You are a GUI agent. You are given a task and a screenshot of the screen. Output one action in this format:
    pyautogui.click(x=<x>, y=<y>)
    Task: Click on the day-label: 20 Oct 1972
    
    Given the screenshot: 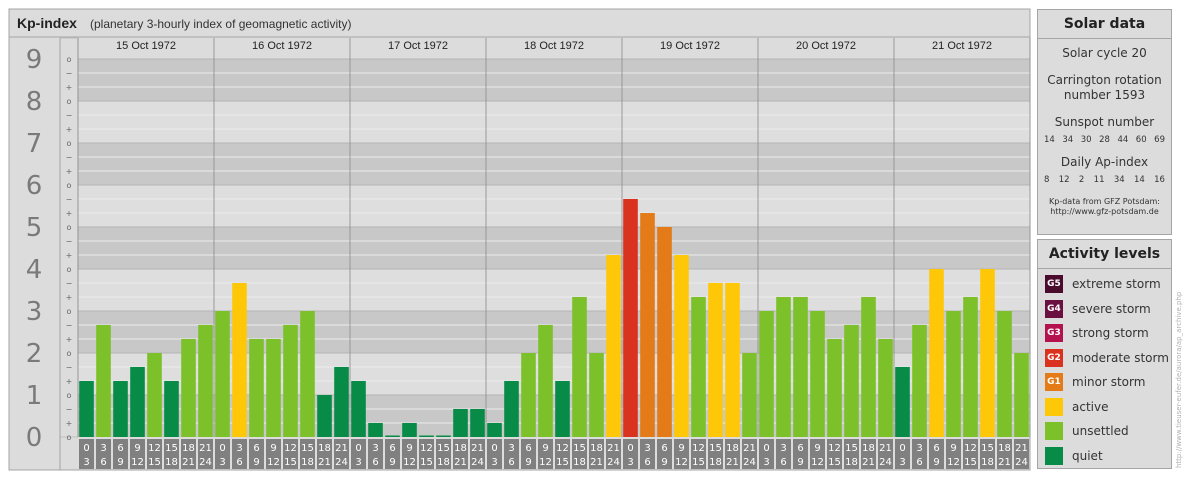 What is the action you would take?
    pyautogui.click(x=826, y=46)
    